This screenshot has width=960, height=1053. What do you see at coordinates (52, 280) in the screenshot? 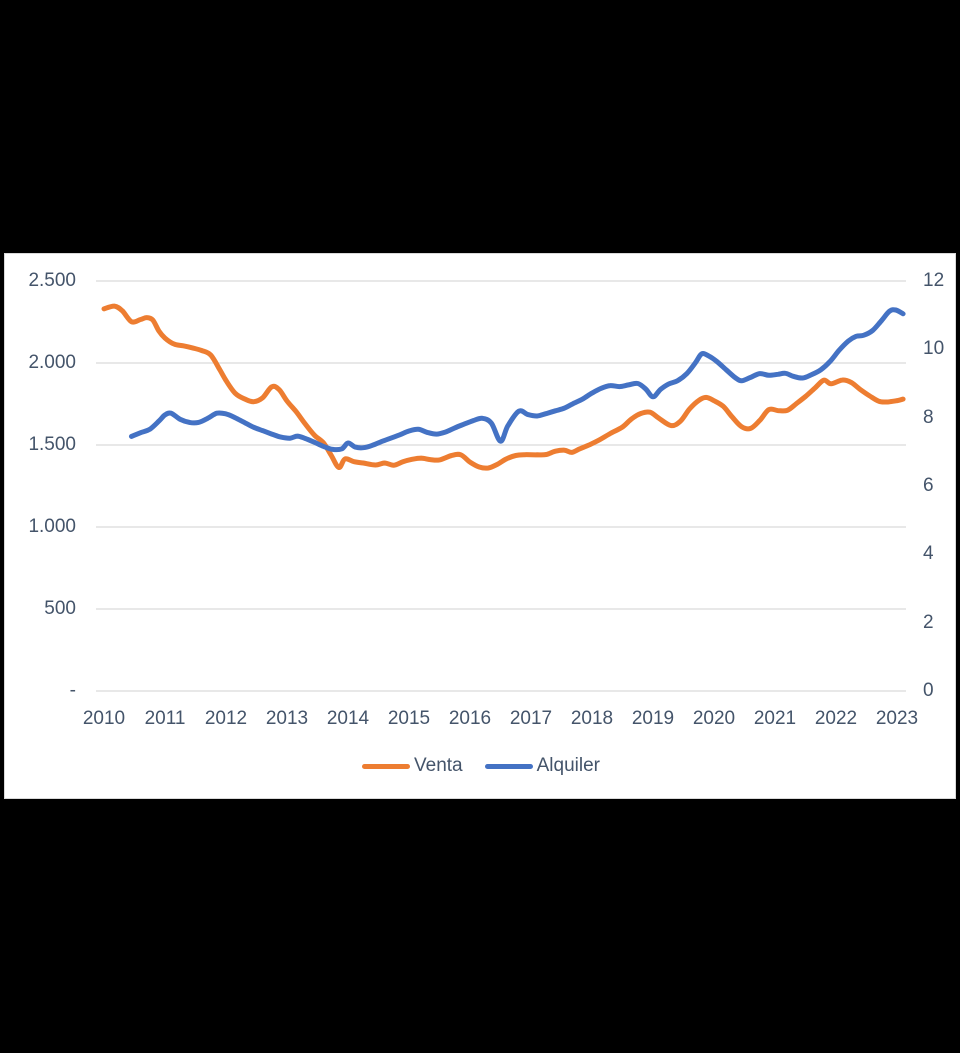
I see `left-axis-tick-2.500: 2.500` at bounding box center [52, 280].